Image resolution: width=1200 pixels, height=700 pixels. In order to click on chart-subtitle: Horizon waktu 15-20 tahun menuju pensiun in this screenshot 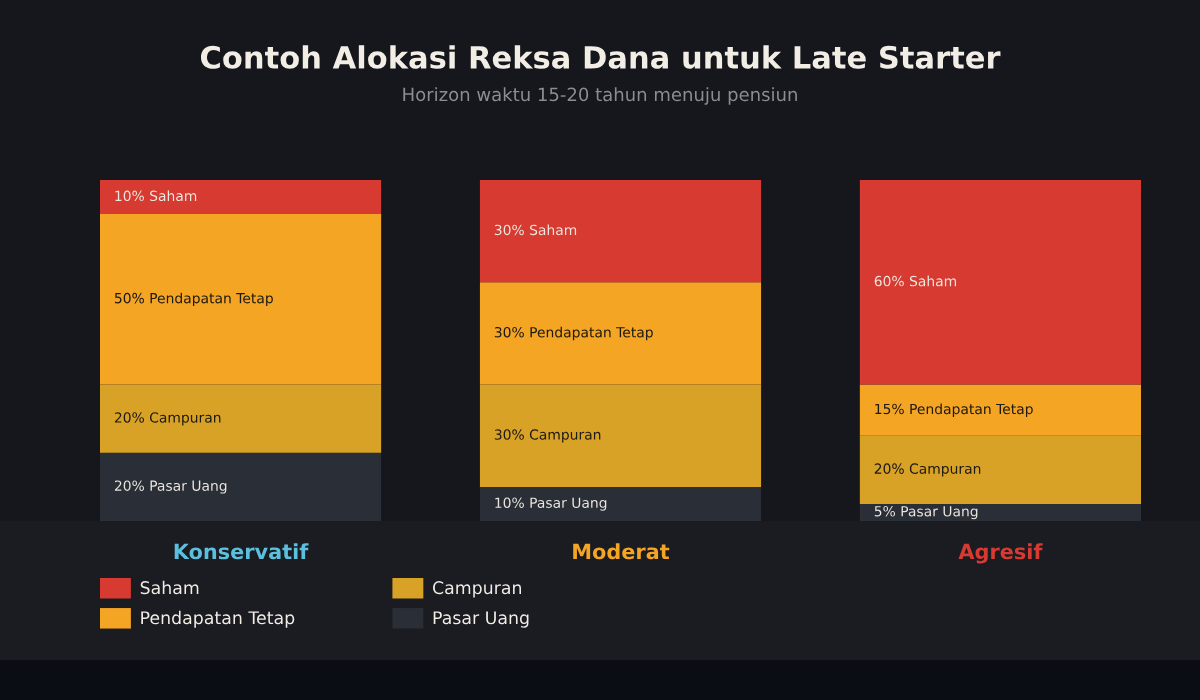, I will do `click(600, 96)`.